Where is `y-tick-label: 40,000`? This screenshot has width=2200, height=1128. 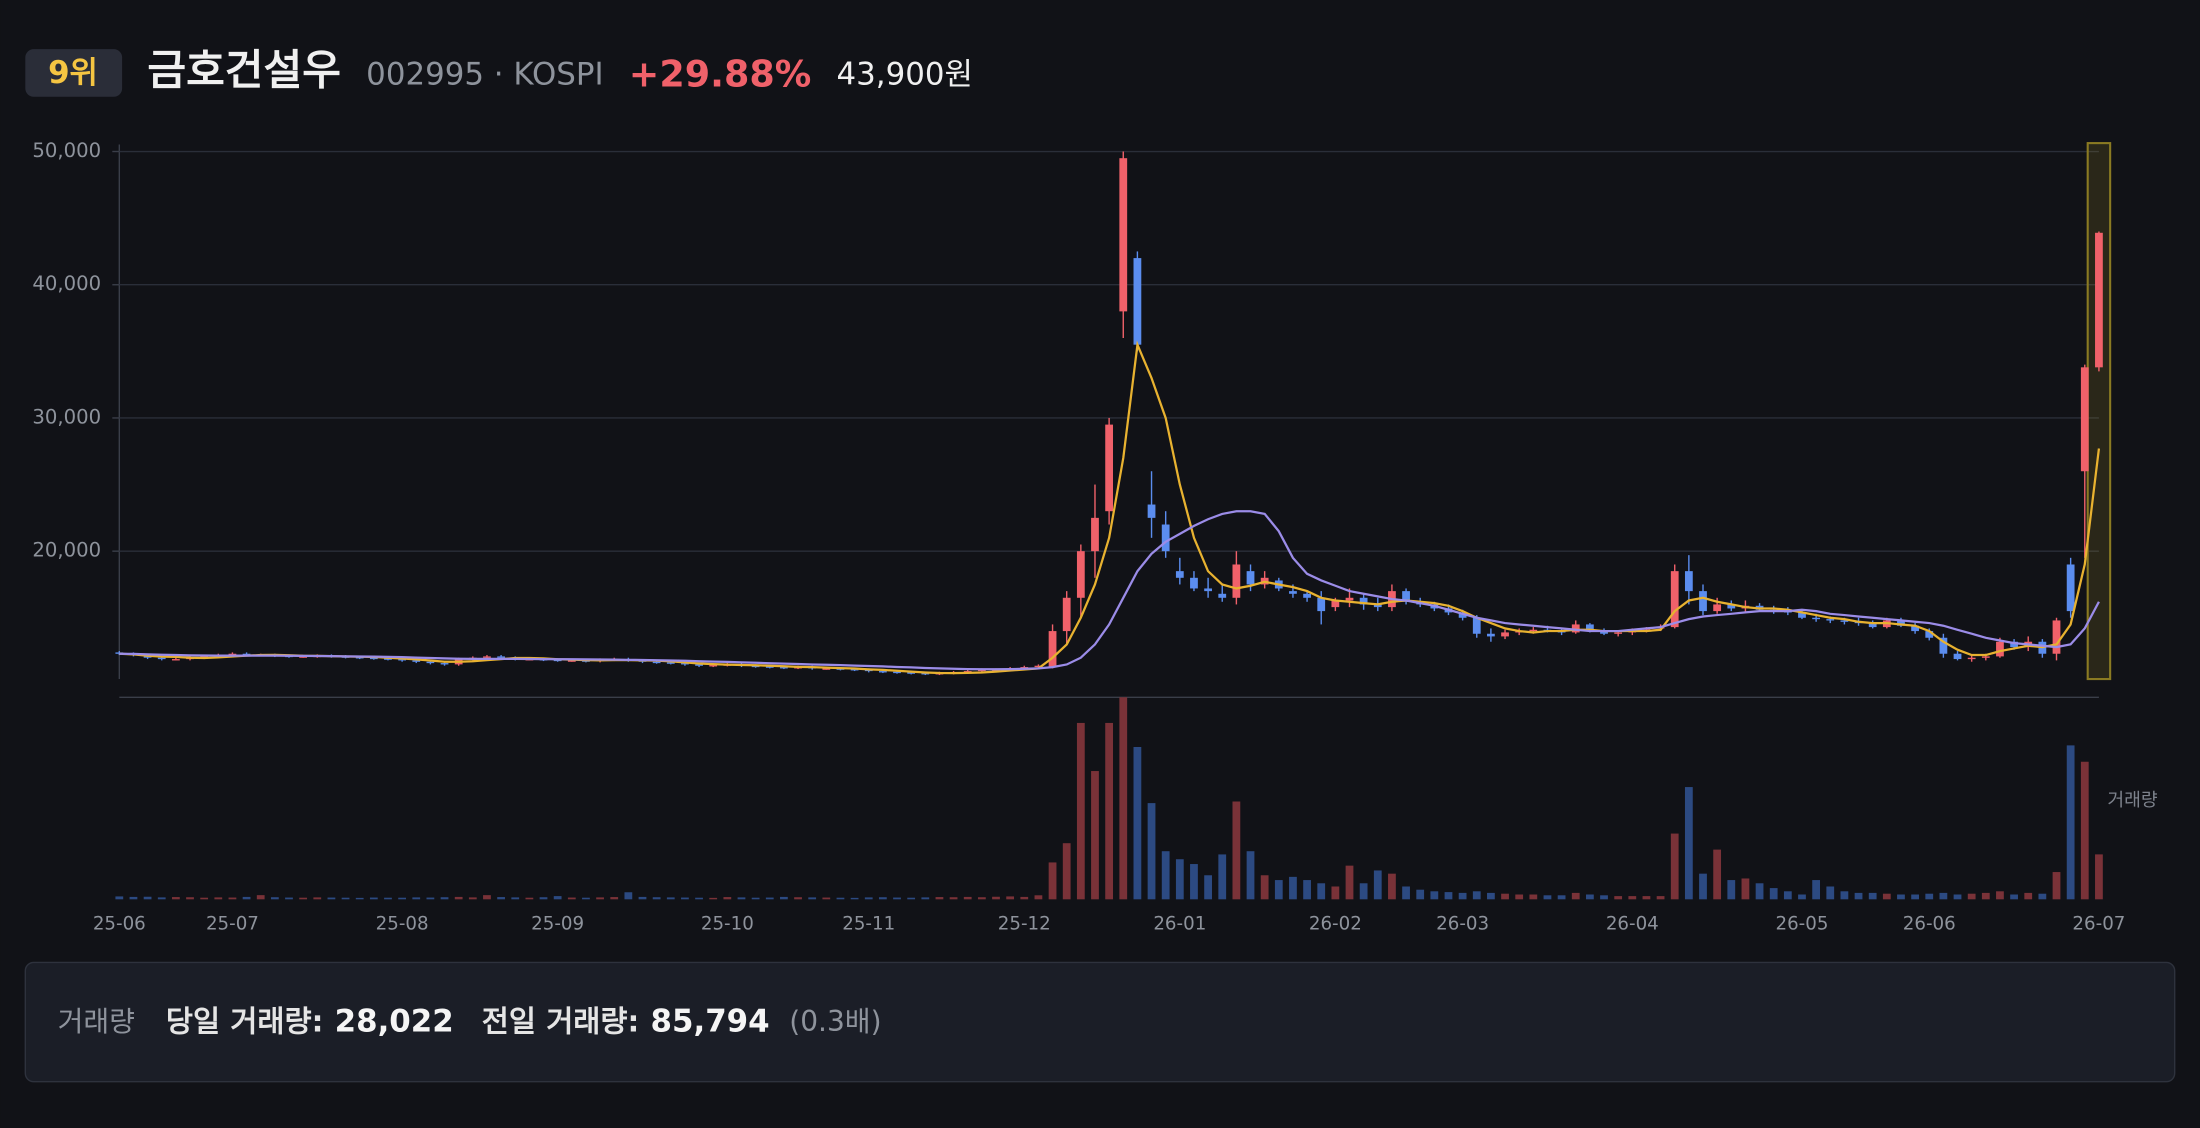
y-tick-label: 40,000 is located at coordinates (66, 283).